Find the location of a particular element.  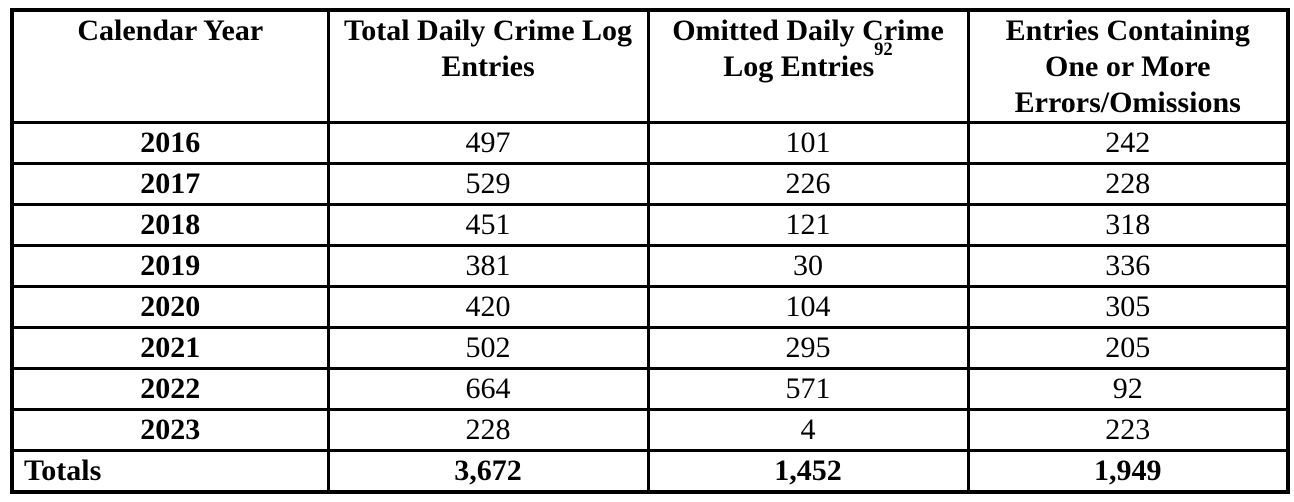

year-cell: 2020 is located at coordinates (170, 307).